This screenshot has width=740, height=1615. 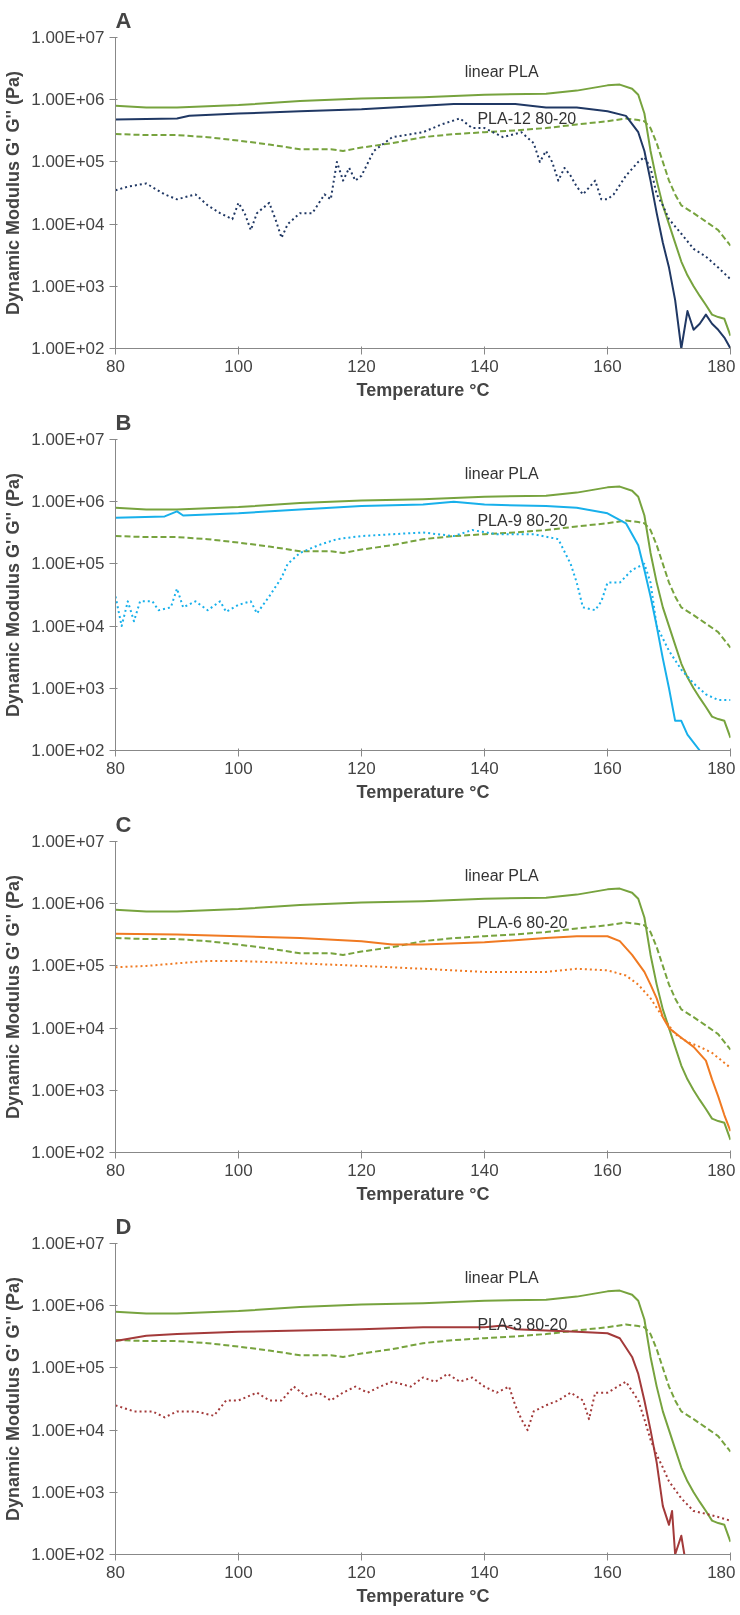 What do you see at coordinates (527, 118) in the screenshot?
I see `annotation: PLA-12 80-20` at bounding box center [527, 118].